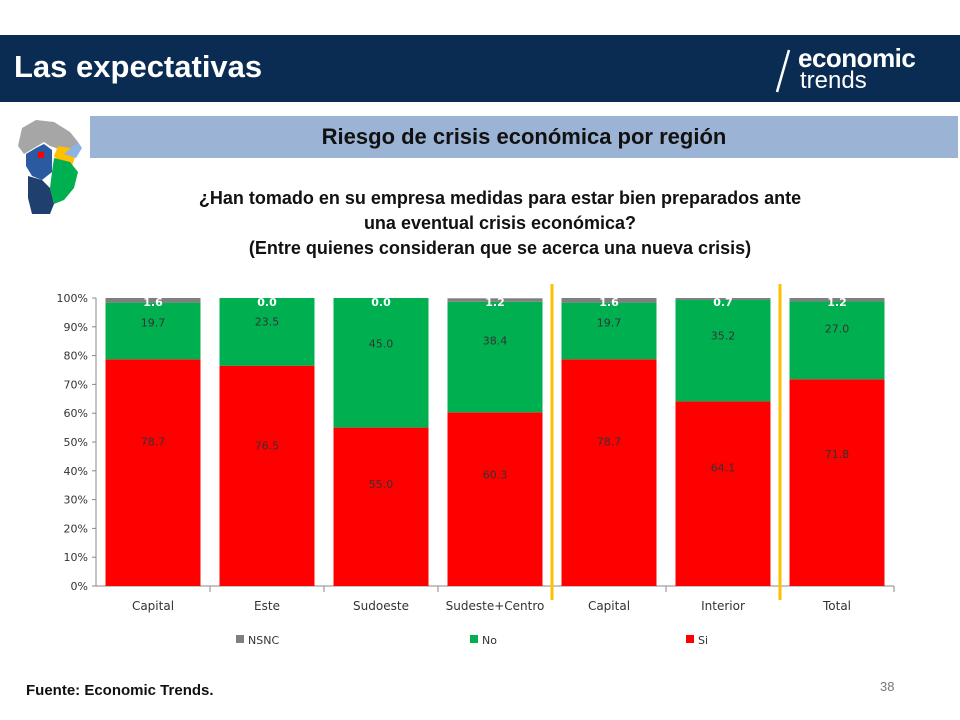 Image resolution: width=960 pixels, height=720 pixels. Describe the element at coordinates (76, 327) in the screenshot. I see `y-tick-label: 90%` at that location.